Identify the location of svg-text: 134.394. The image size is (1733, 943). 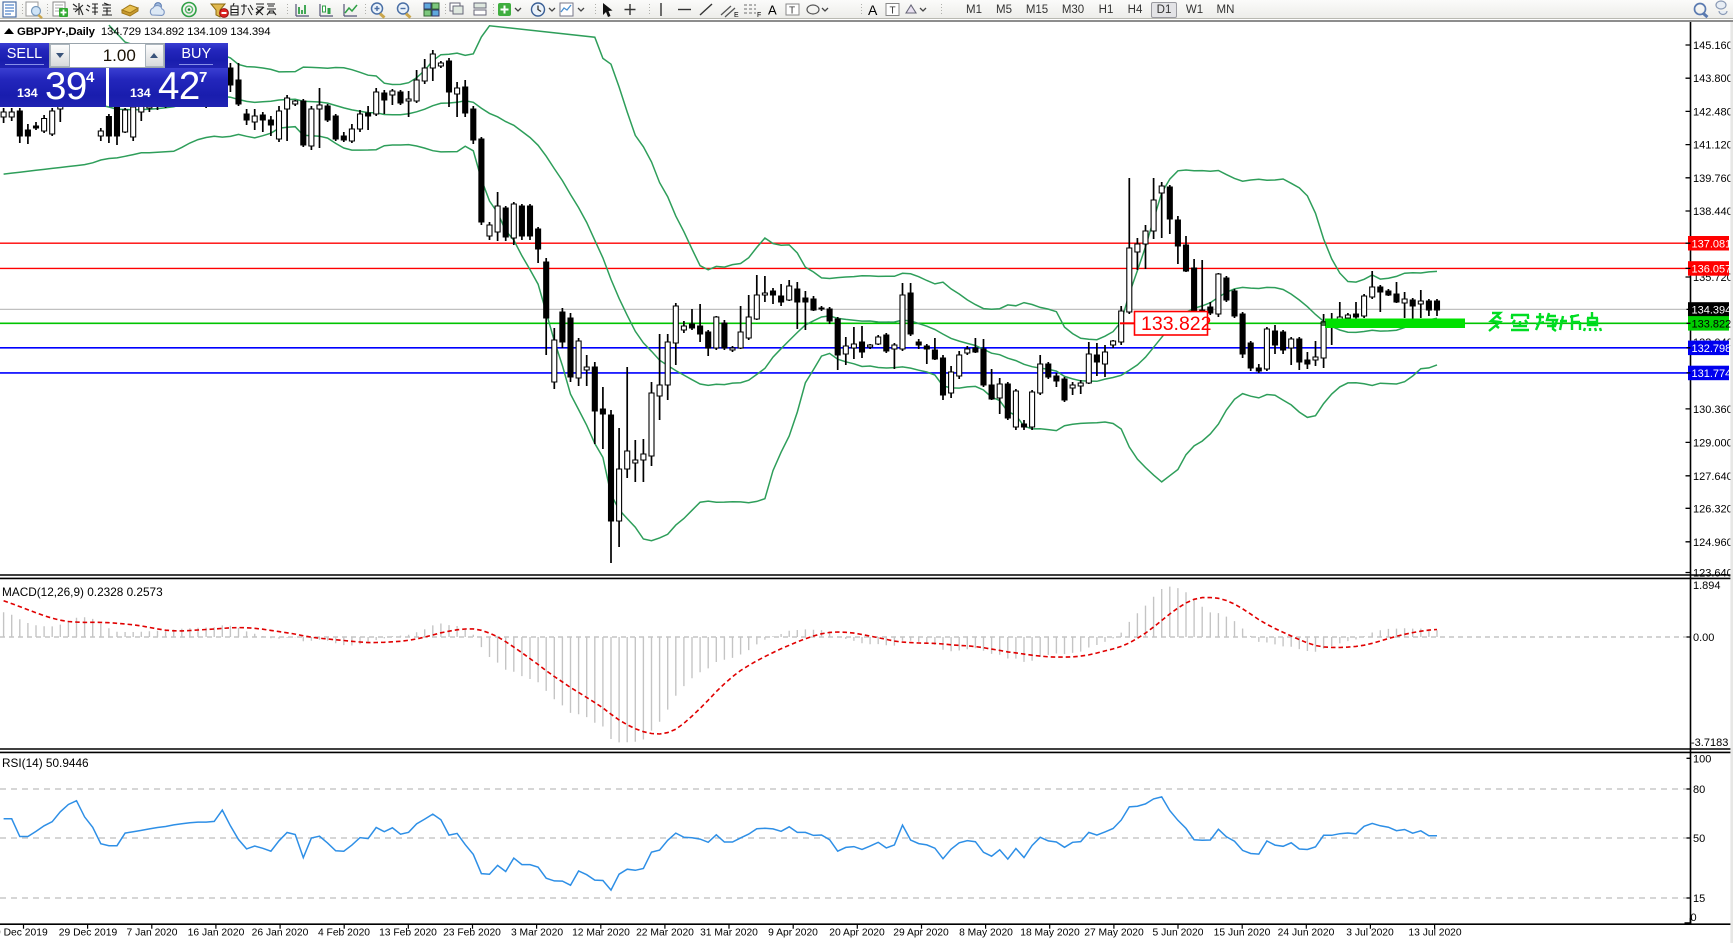
(1712, 311).